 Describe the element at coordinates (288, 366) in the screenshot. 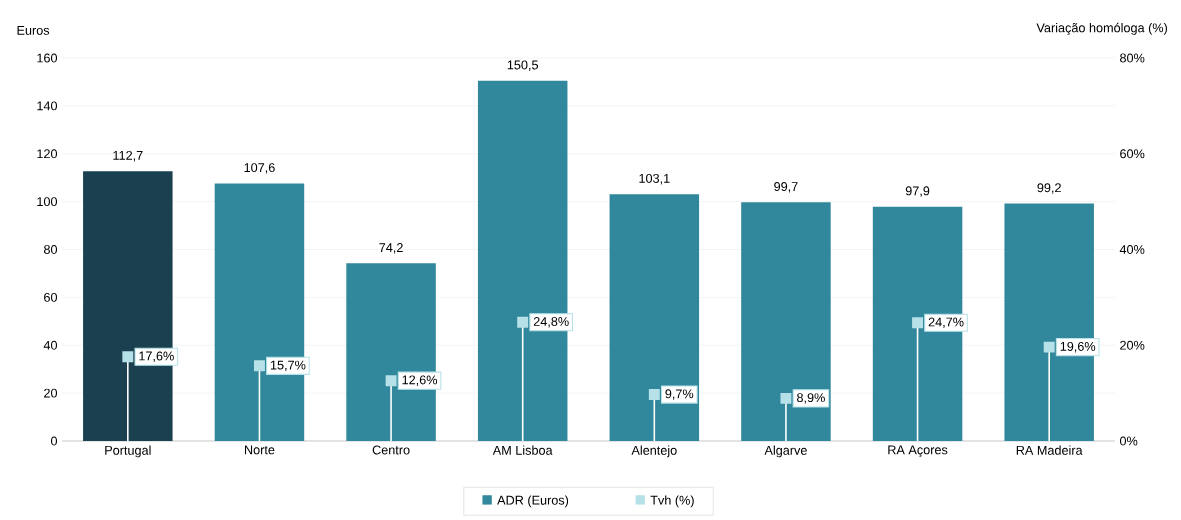

I see `data-label: 15,7%` at that location.